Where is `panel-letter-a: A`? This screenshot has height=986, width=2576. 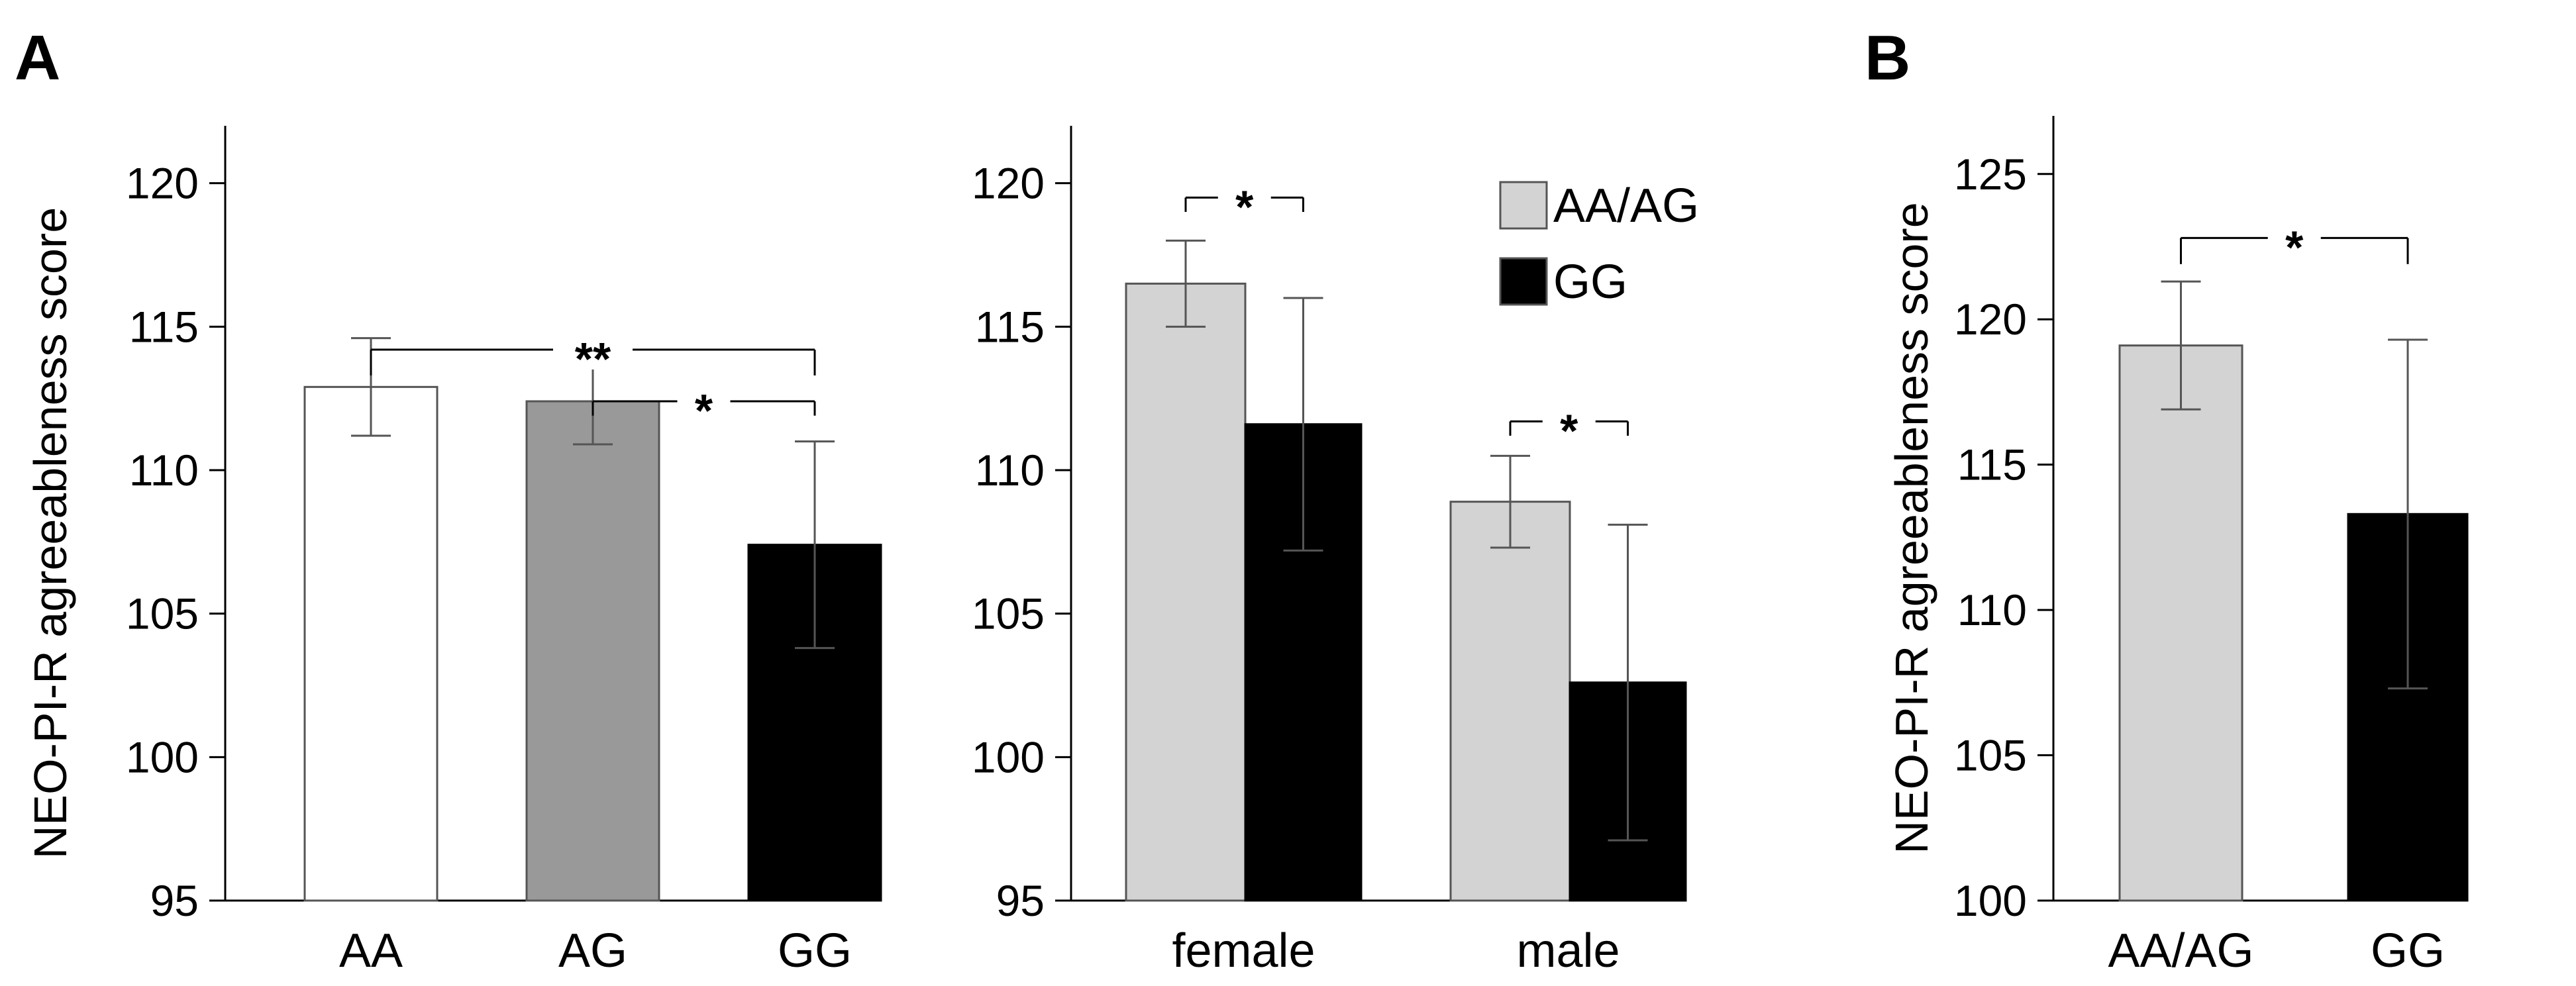
panel-letter-a: A is located at coordinates (37, 58).